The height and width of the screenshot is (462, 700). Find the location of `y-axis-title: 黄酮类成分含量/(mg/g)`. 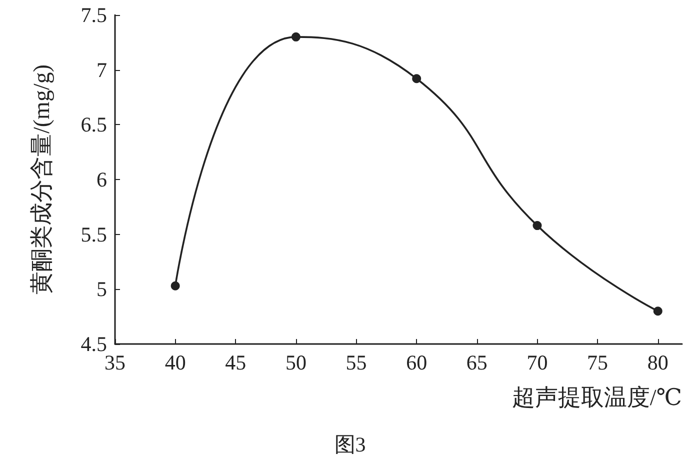

y-axis-title: 黄酮类成分含量/(mg/g) is located at coordinates (41, 179).